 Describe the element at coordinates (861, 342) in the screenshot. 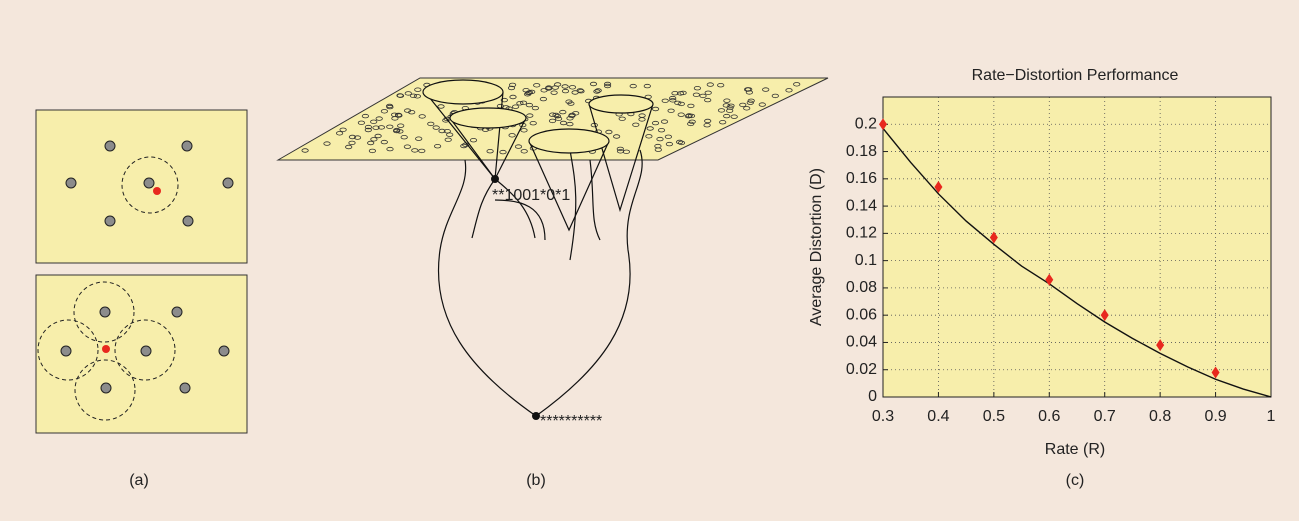

I see `y-tick-label: 0.04` at that location.